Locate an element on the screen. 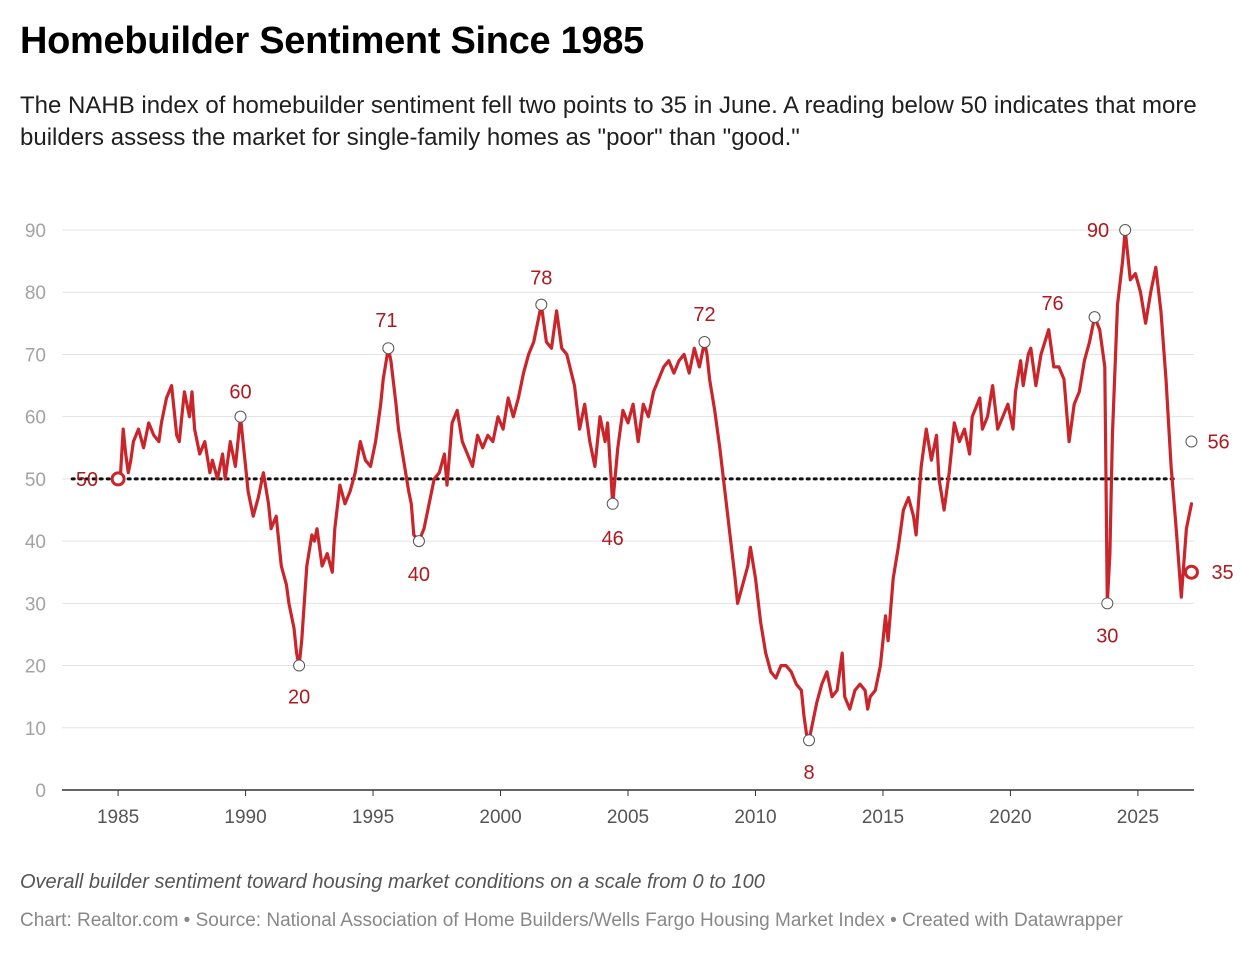 The height and width of the screenshot is (980, 1240). x-tick-label: 1985 is located at coordinates (118, 817).